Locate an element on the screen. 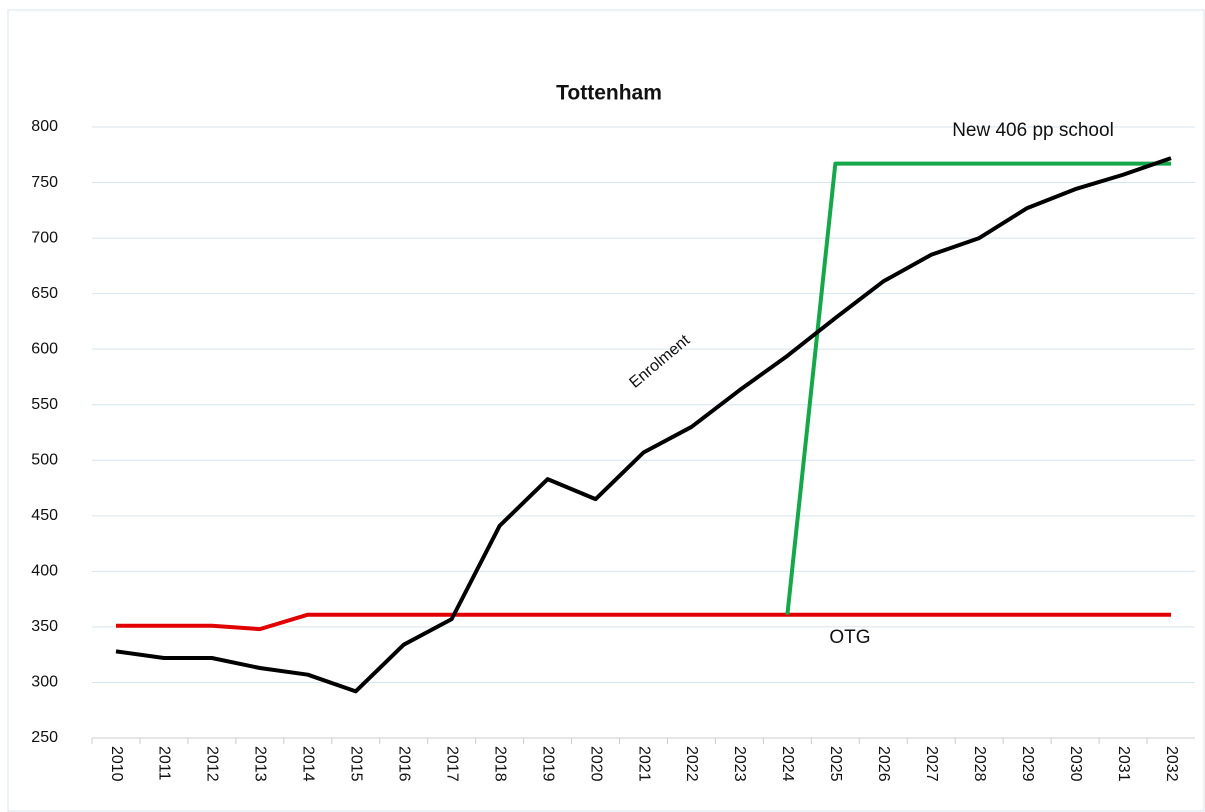 The image size is (1205, 812). x-tick-label: 2021 is located at coordinates (643, 764).